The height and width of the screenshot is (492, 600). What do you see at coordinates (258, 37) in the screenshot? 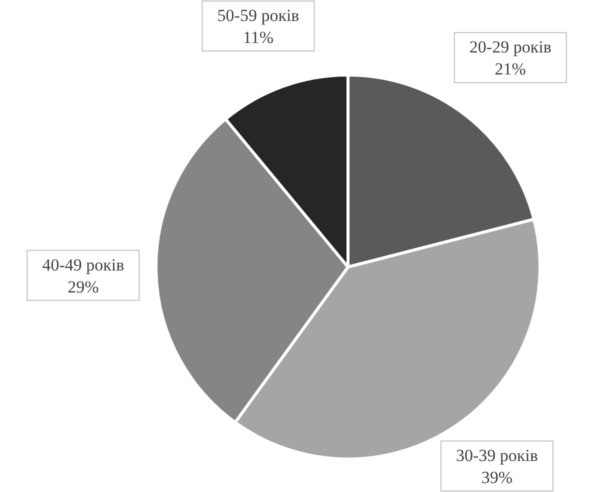
I see `data-label: 11%` at bounding box center [258, 37].